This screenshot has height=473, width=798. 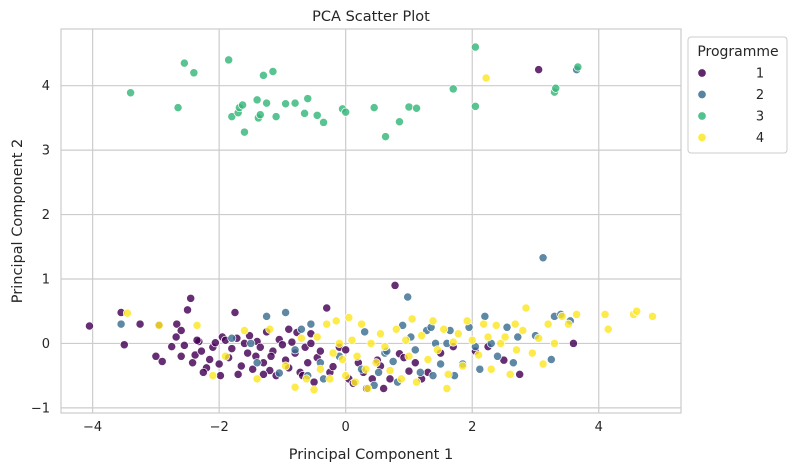 I want to click on legend-label-1: 1, so click(x=760, y=74).